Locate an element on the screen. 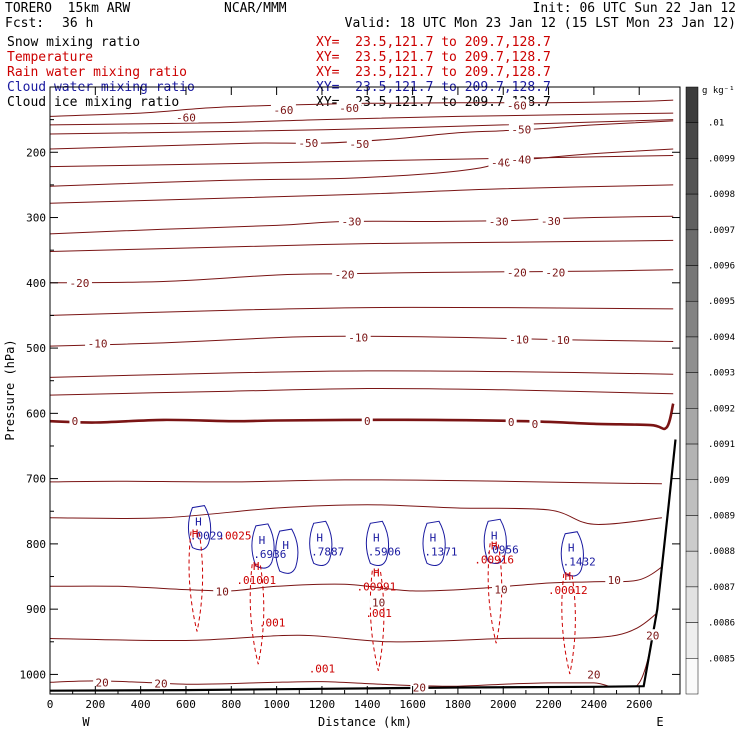 This screenshot has height=740, width=740. temperature-contour-minus50 is located at coordinates (361, 135).